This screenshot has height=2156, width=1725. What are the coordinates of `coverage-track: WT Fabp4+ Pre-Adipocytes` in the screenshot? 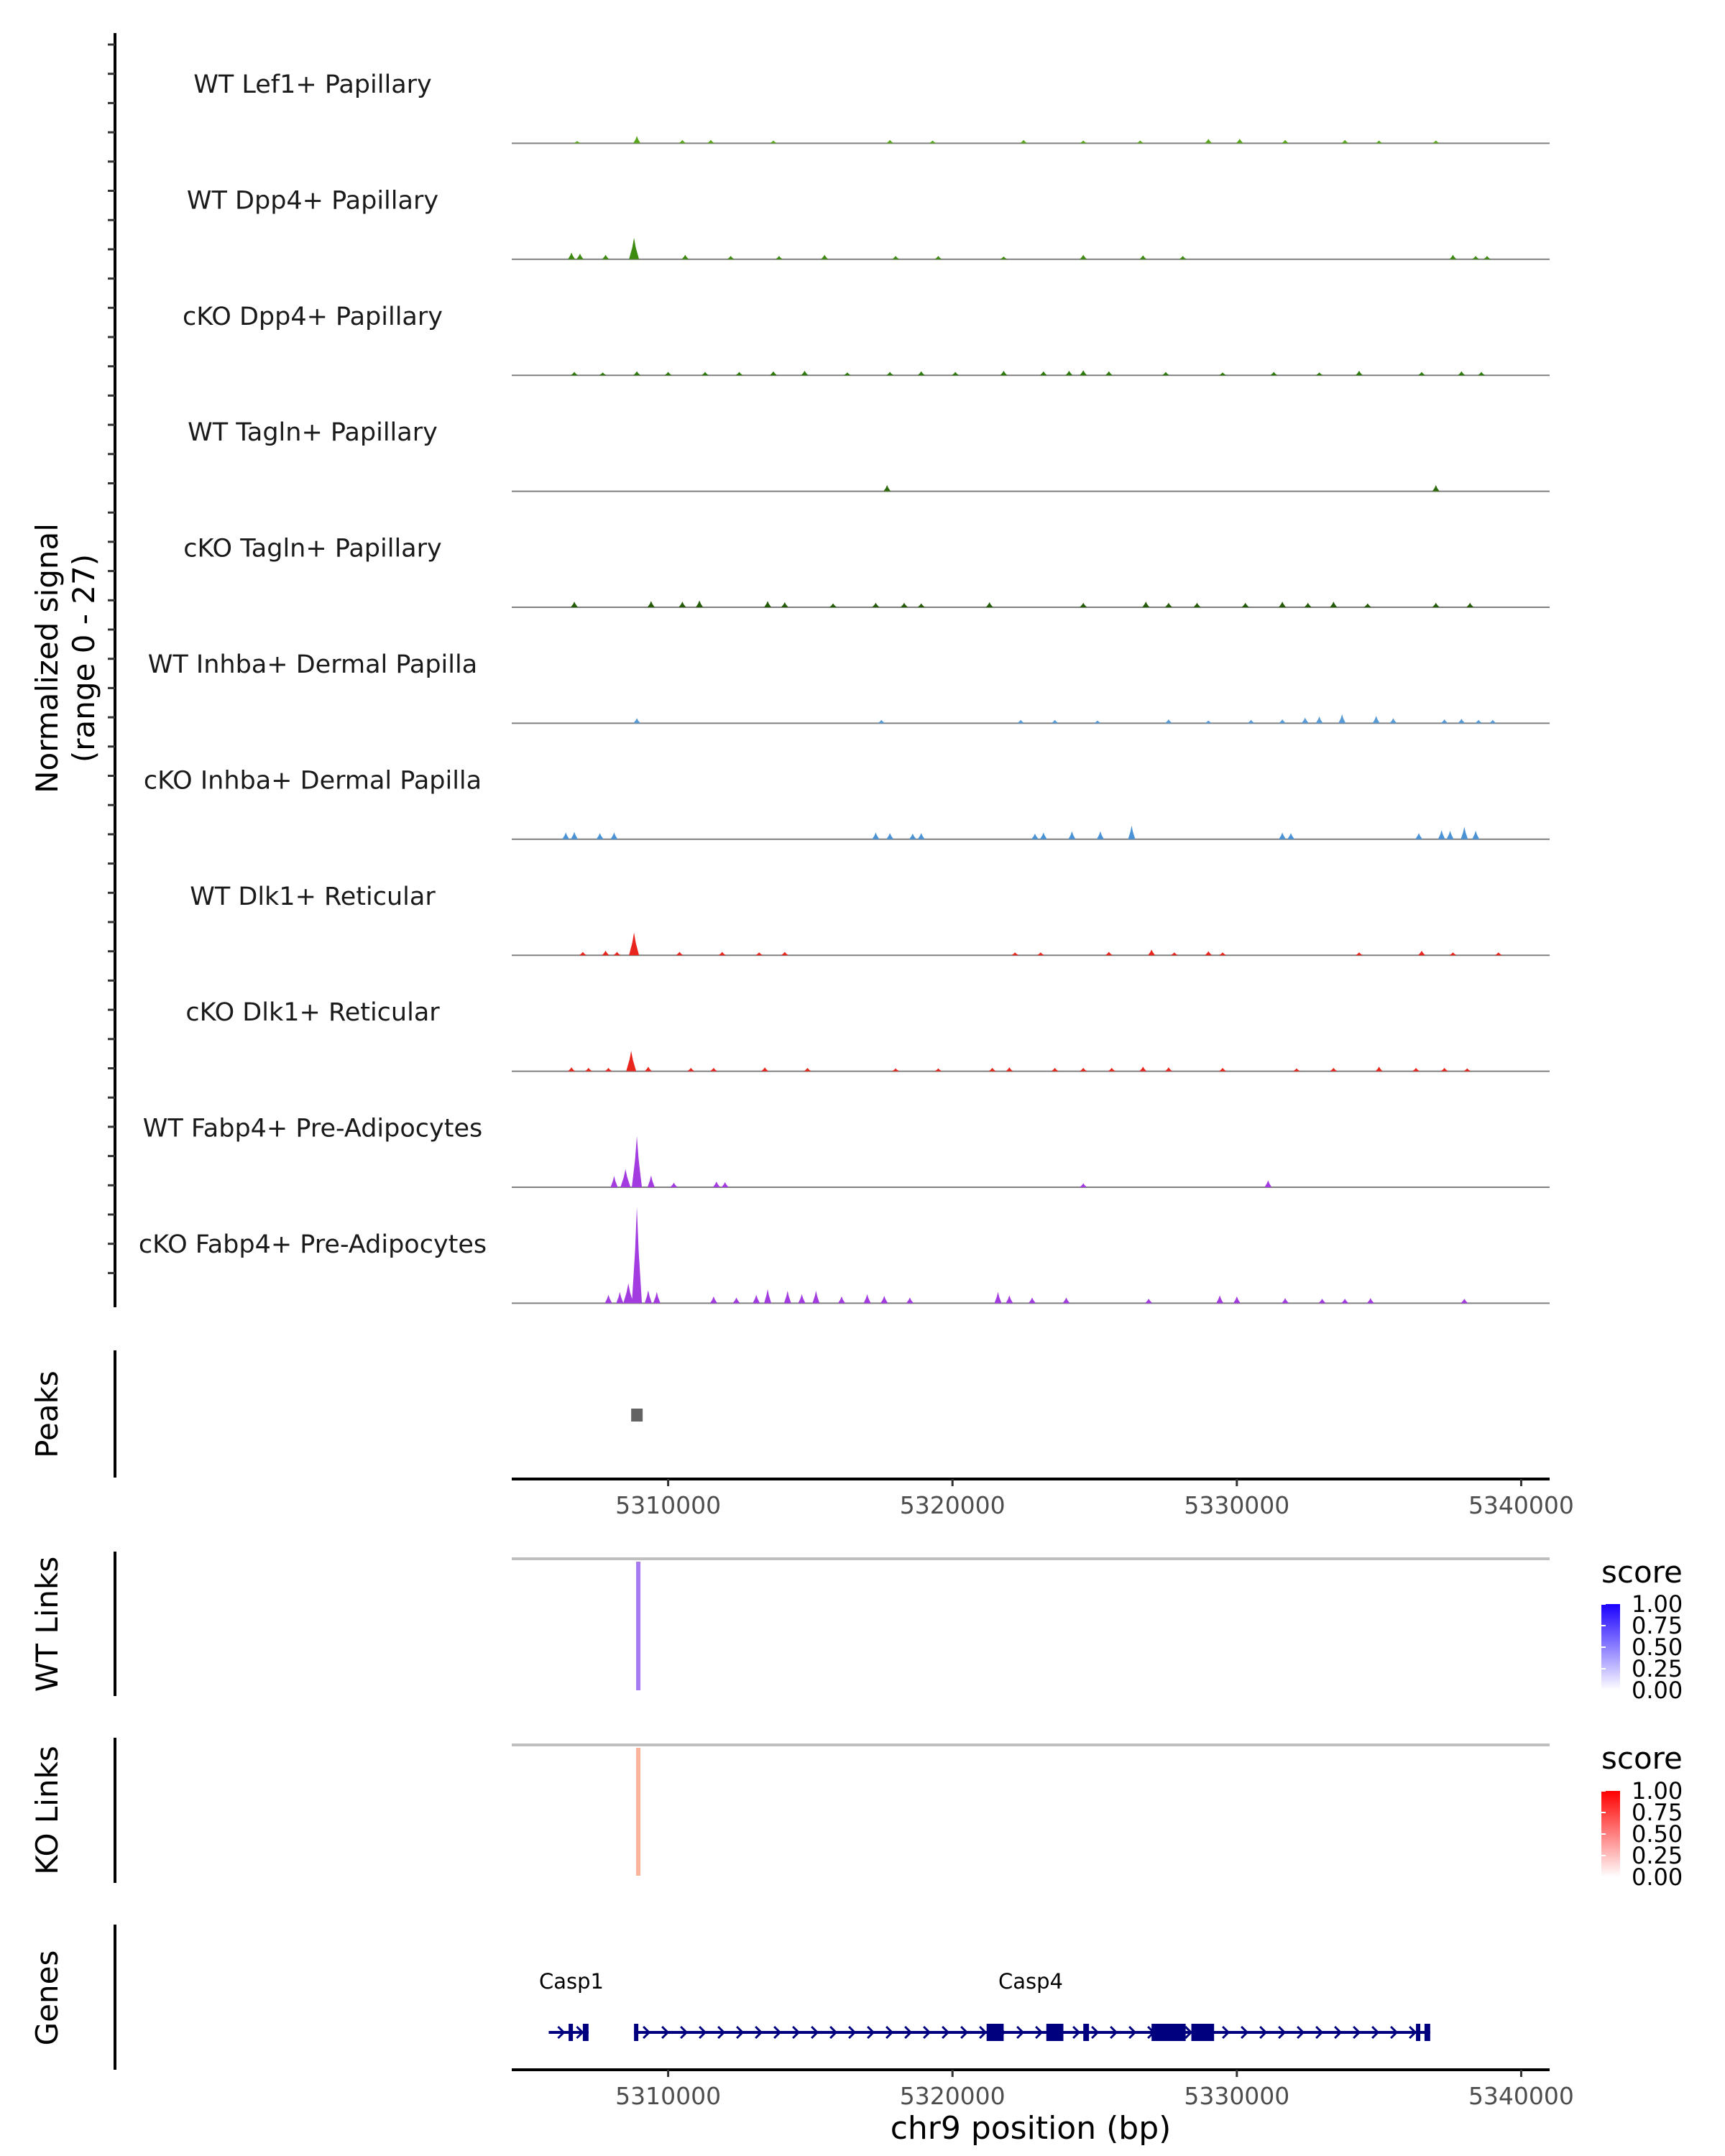 It's located at (846, 1151).